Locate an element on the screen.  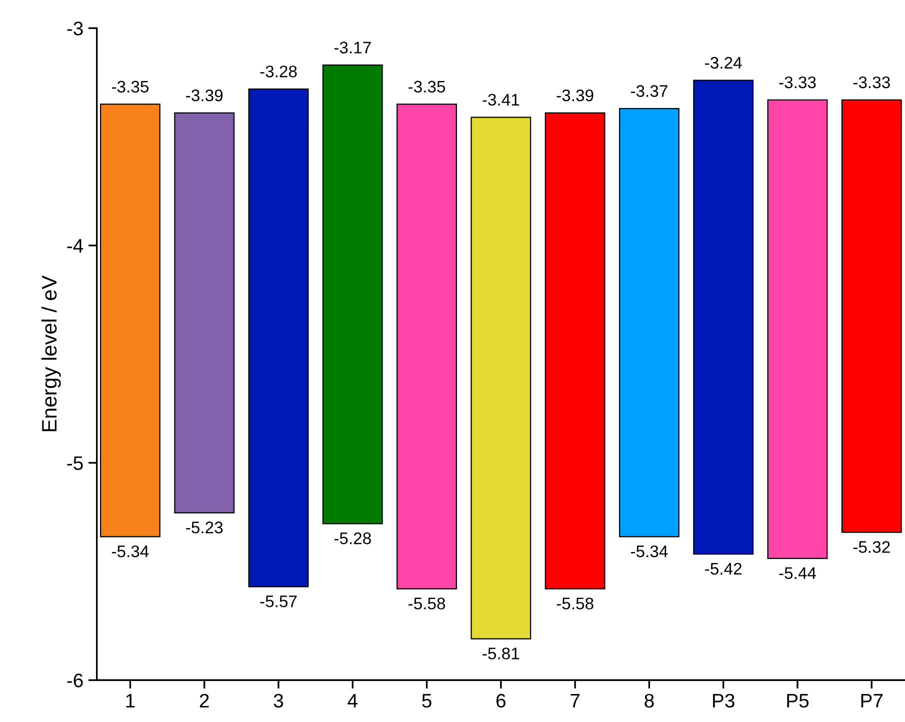
y-axis-title: Energy level / eV is located at coordinates (51, 353).